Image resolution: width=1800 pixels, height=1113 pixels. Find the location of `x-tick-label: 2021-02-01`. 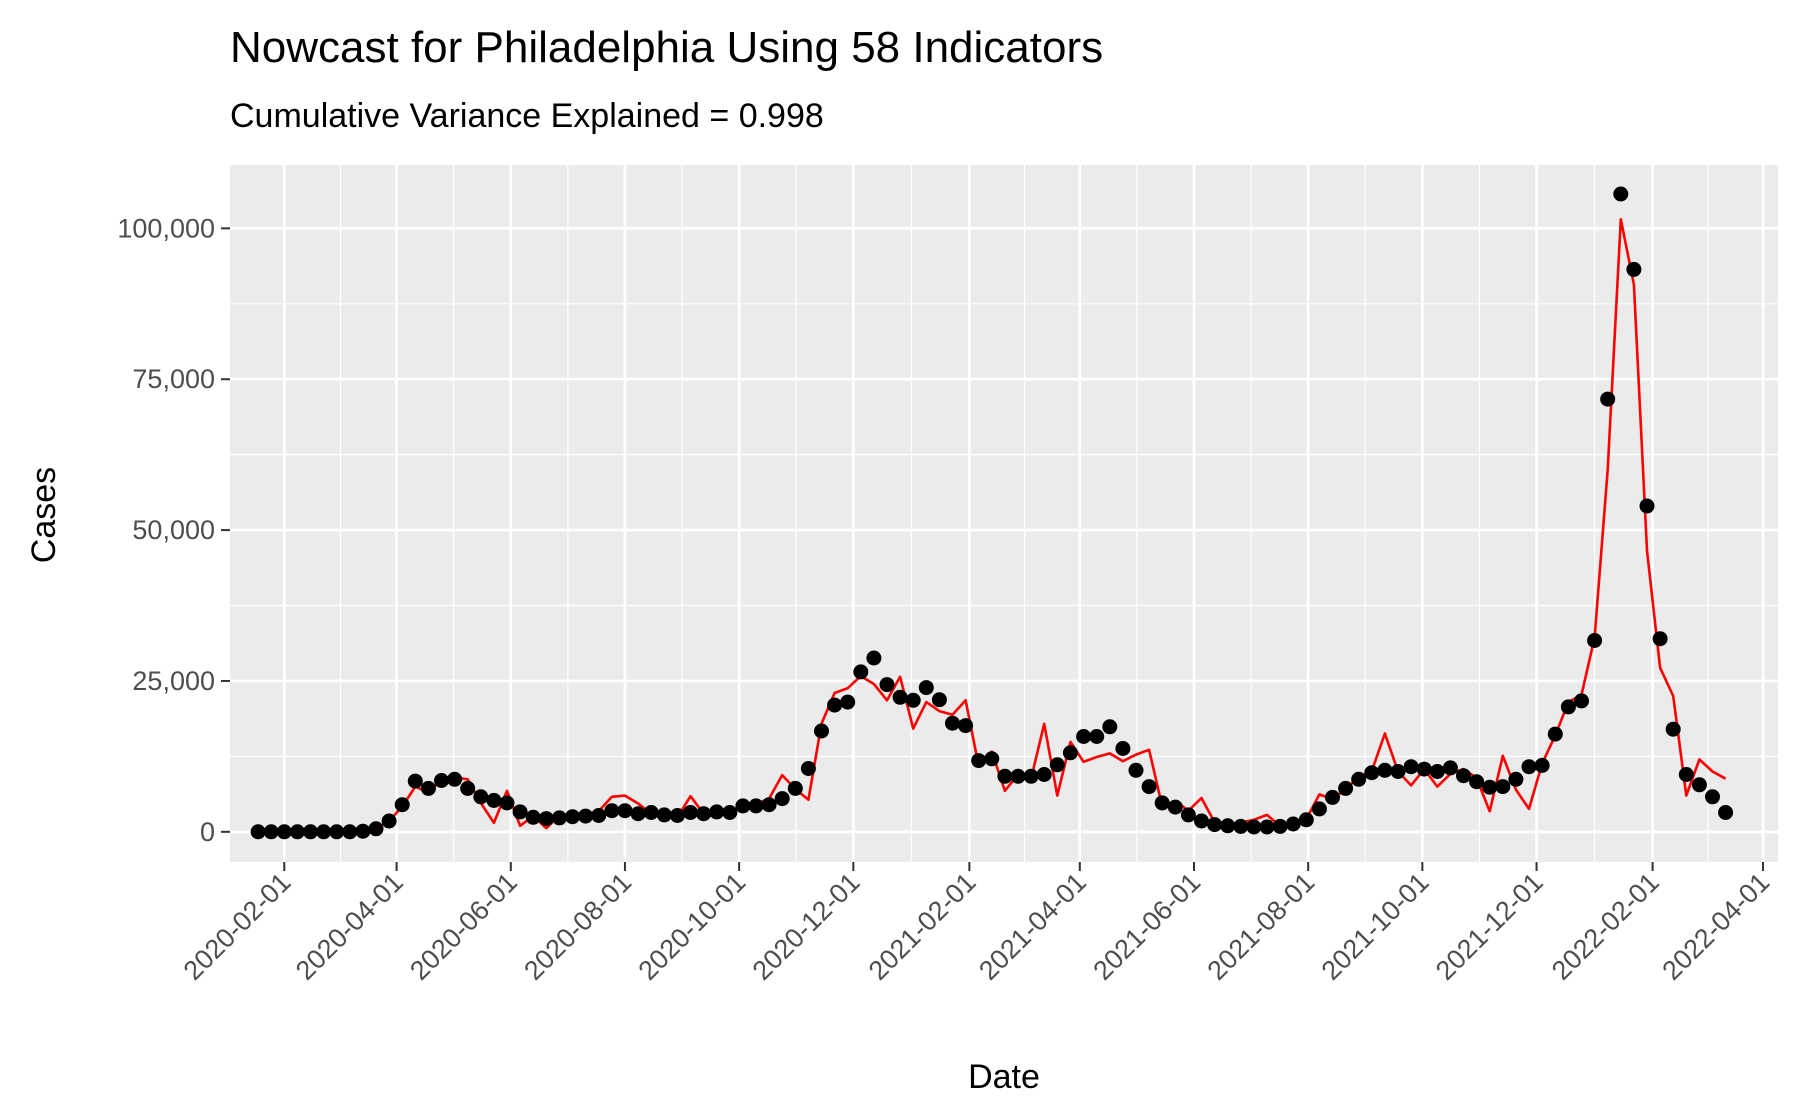

x-tick-label: 2021-02-01 is located at coordinates (922, 926).